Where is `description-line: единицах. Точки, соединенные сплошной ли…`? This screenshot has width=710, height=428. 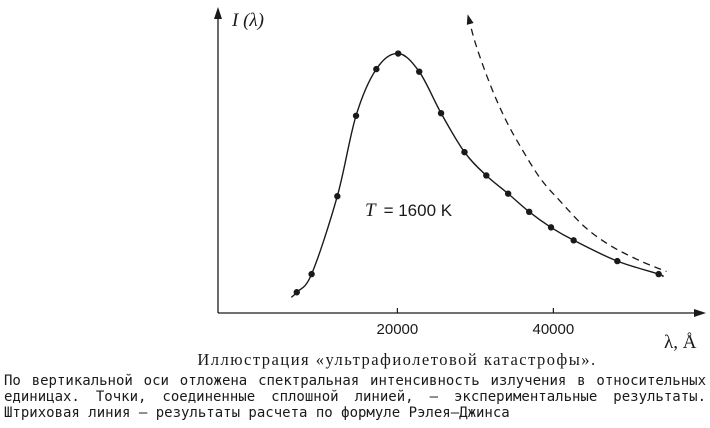
description-line: единицах. Точки, соединенные сплошной ли… is located at coordinates (355, 397).